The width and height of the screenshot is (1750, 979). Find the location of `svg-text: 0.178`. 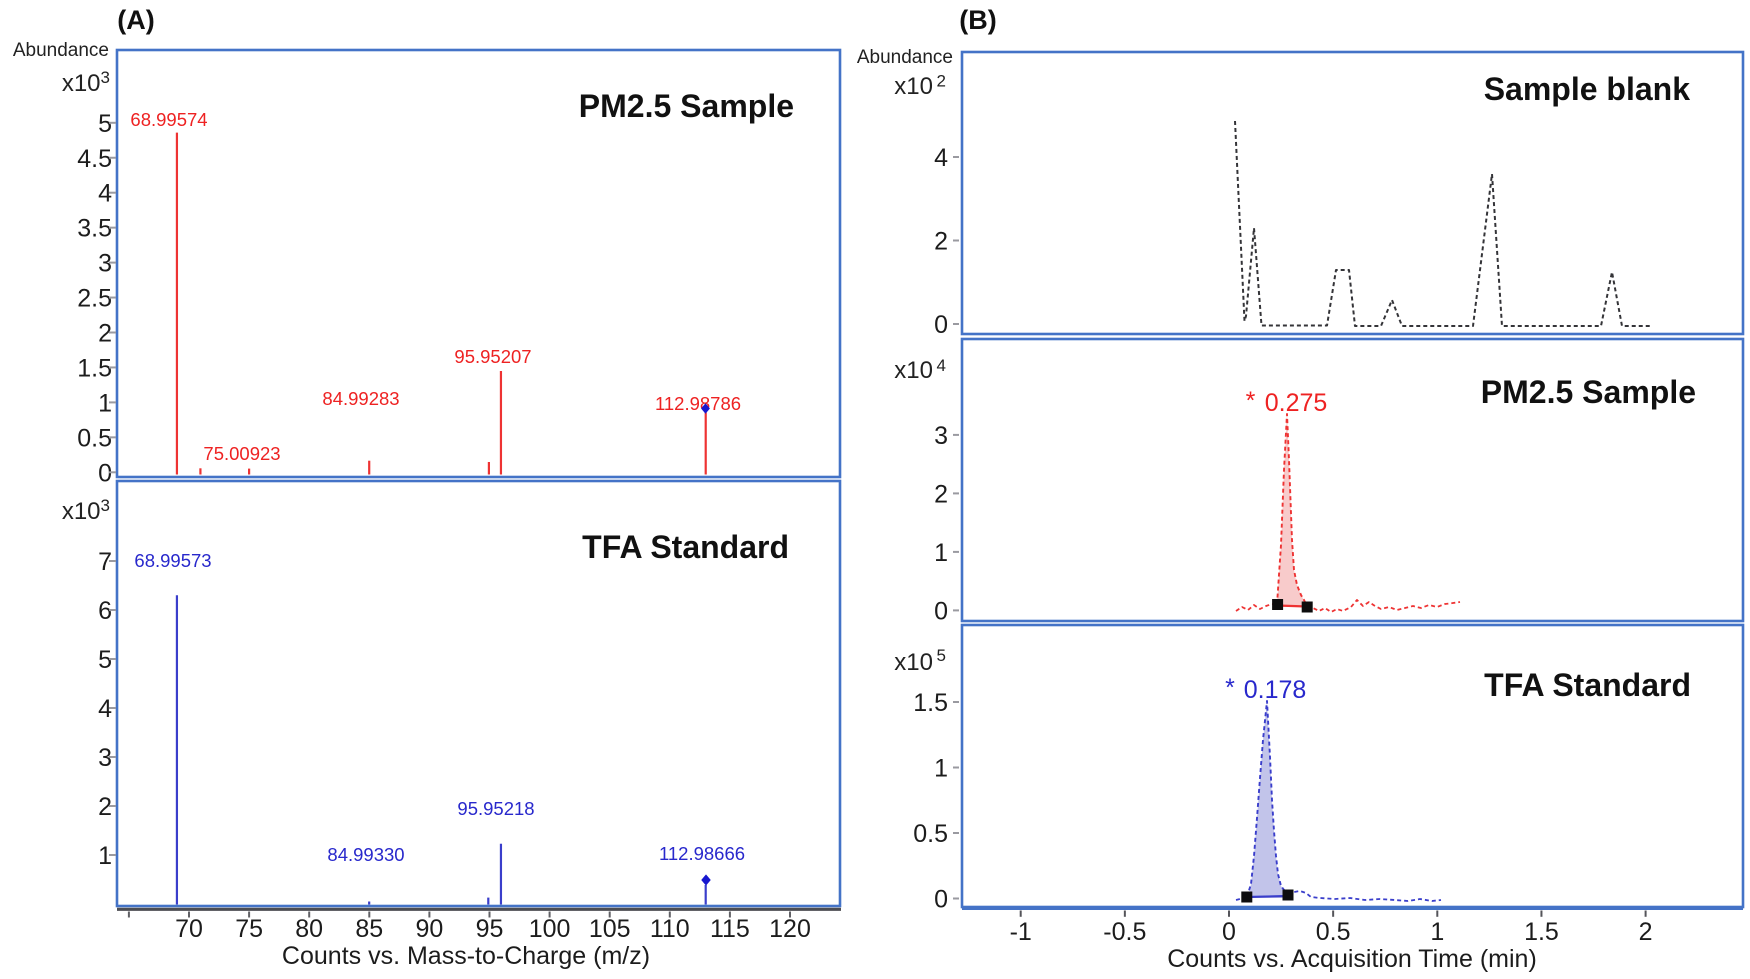

svg-text: 0.178 is located at coordinates (1275, 690).